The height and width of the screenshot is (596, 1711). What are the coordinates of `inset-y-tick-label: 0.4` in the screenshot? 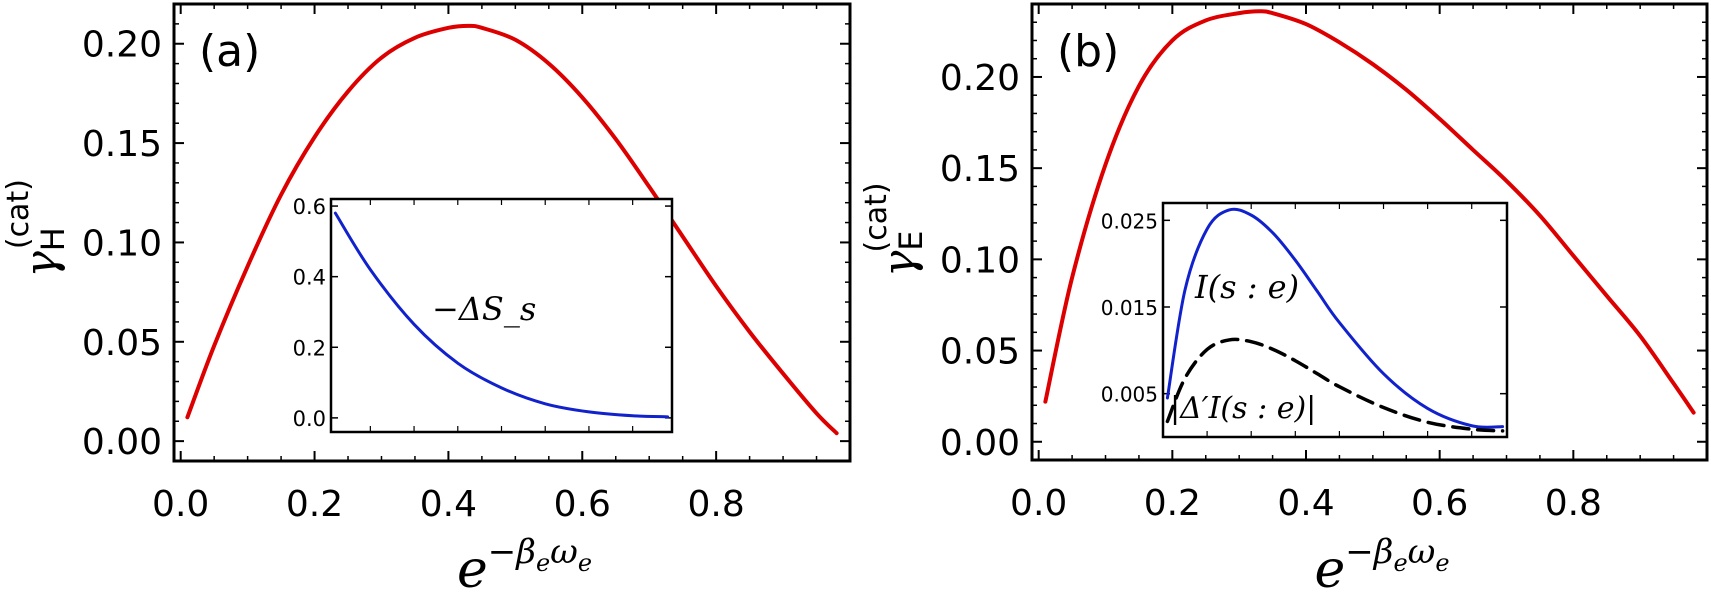 It's located at (309, 278).